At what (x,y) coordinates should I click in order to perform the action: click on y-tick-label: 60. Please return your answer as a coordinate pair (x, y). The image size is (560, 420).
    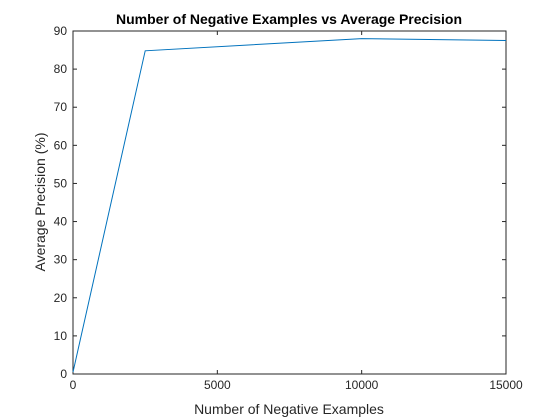
    Looking at the image, I should click on (61, 145).